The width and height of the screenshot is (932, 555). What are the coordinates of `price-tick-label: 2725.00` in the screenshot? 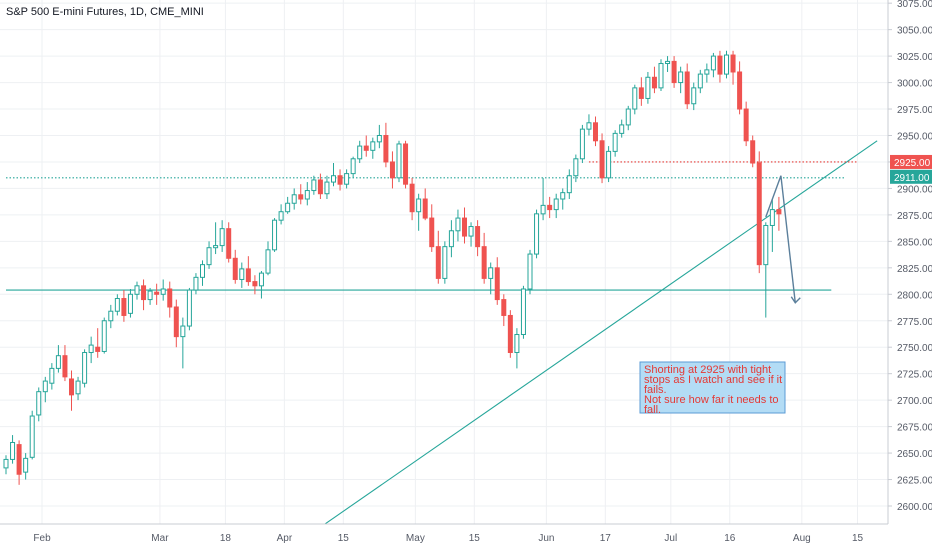 It's located at (914, 375).